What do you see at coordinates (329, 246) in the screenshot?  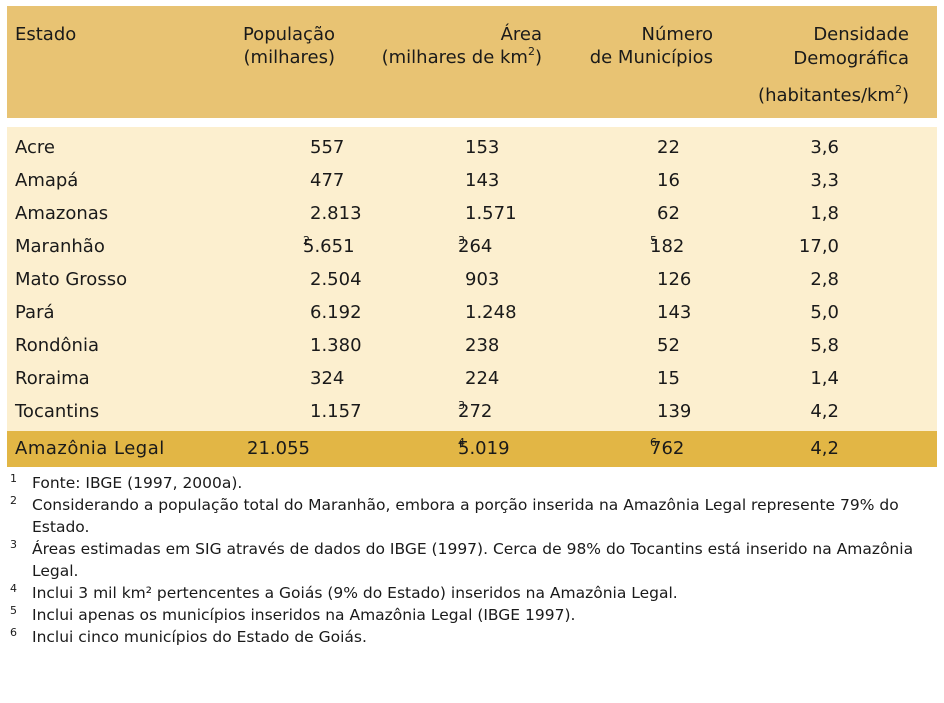 I see `cell-populacao-value: 5.651` at bounding box center [329, 246].